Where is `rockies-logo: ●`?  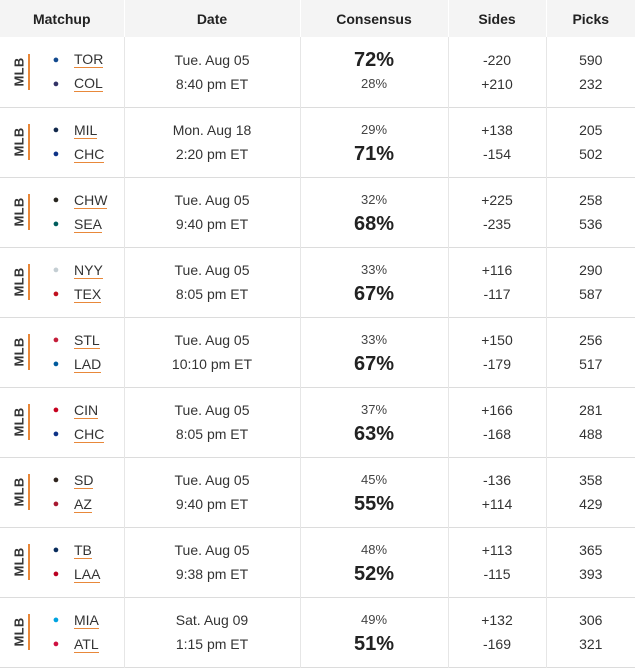
rockies-logo: ● is located at coordinates (56, 84).